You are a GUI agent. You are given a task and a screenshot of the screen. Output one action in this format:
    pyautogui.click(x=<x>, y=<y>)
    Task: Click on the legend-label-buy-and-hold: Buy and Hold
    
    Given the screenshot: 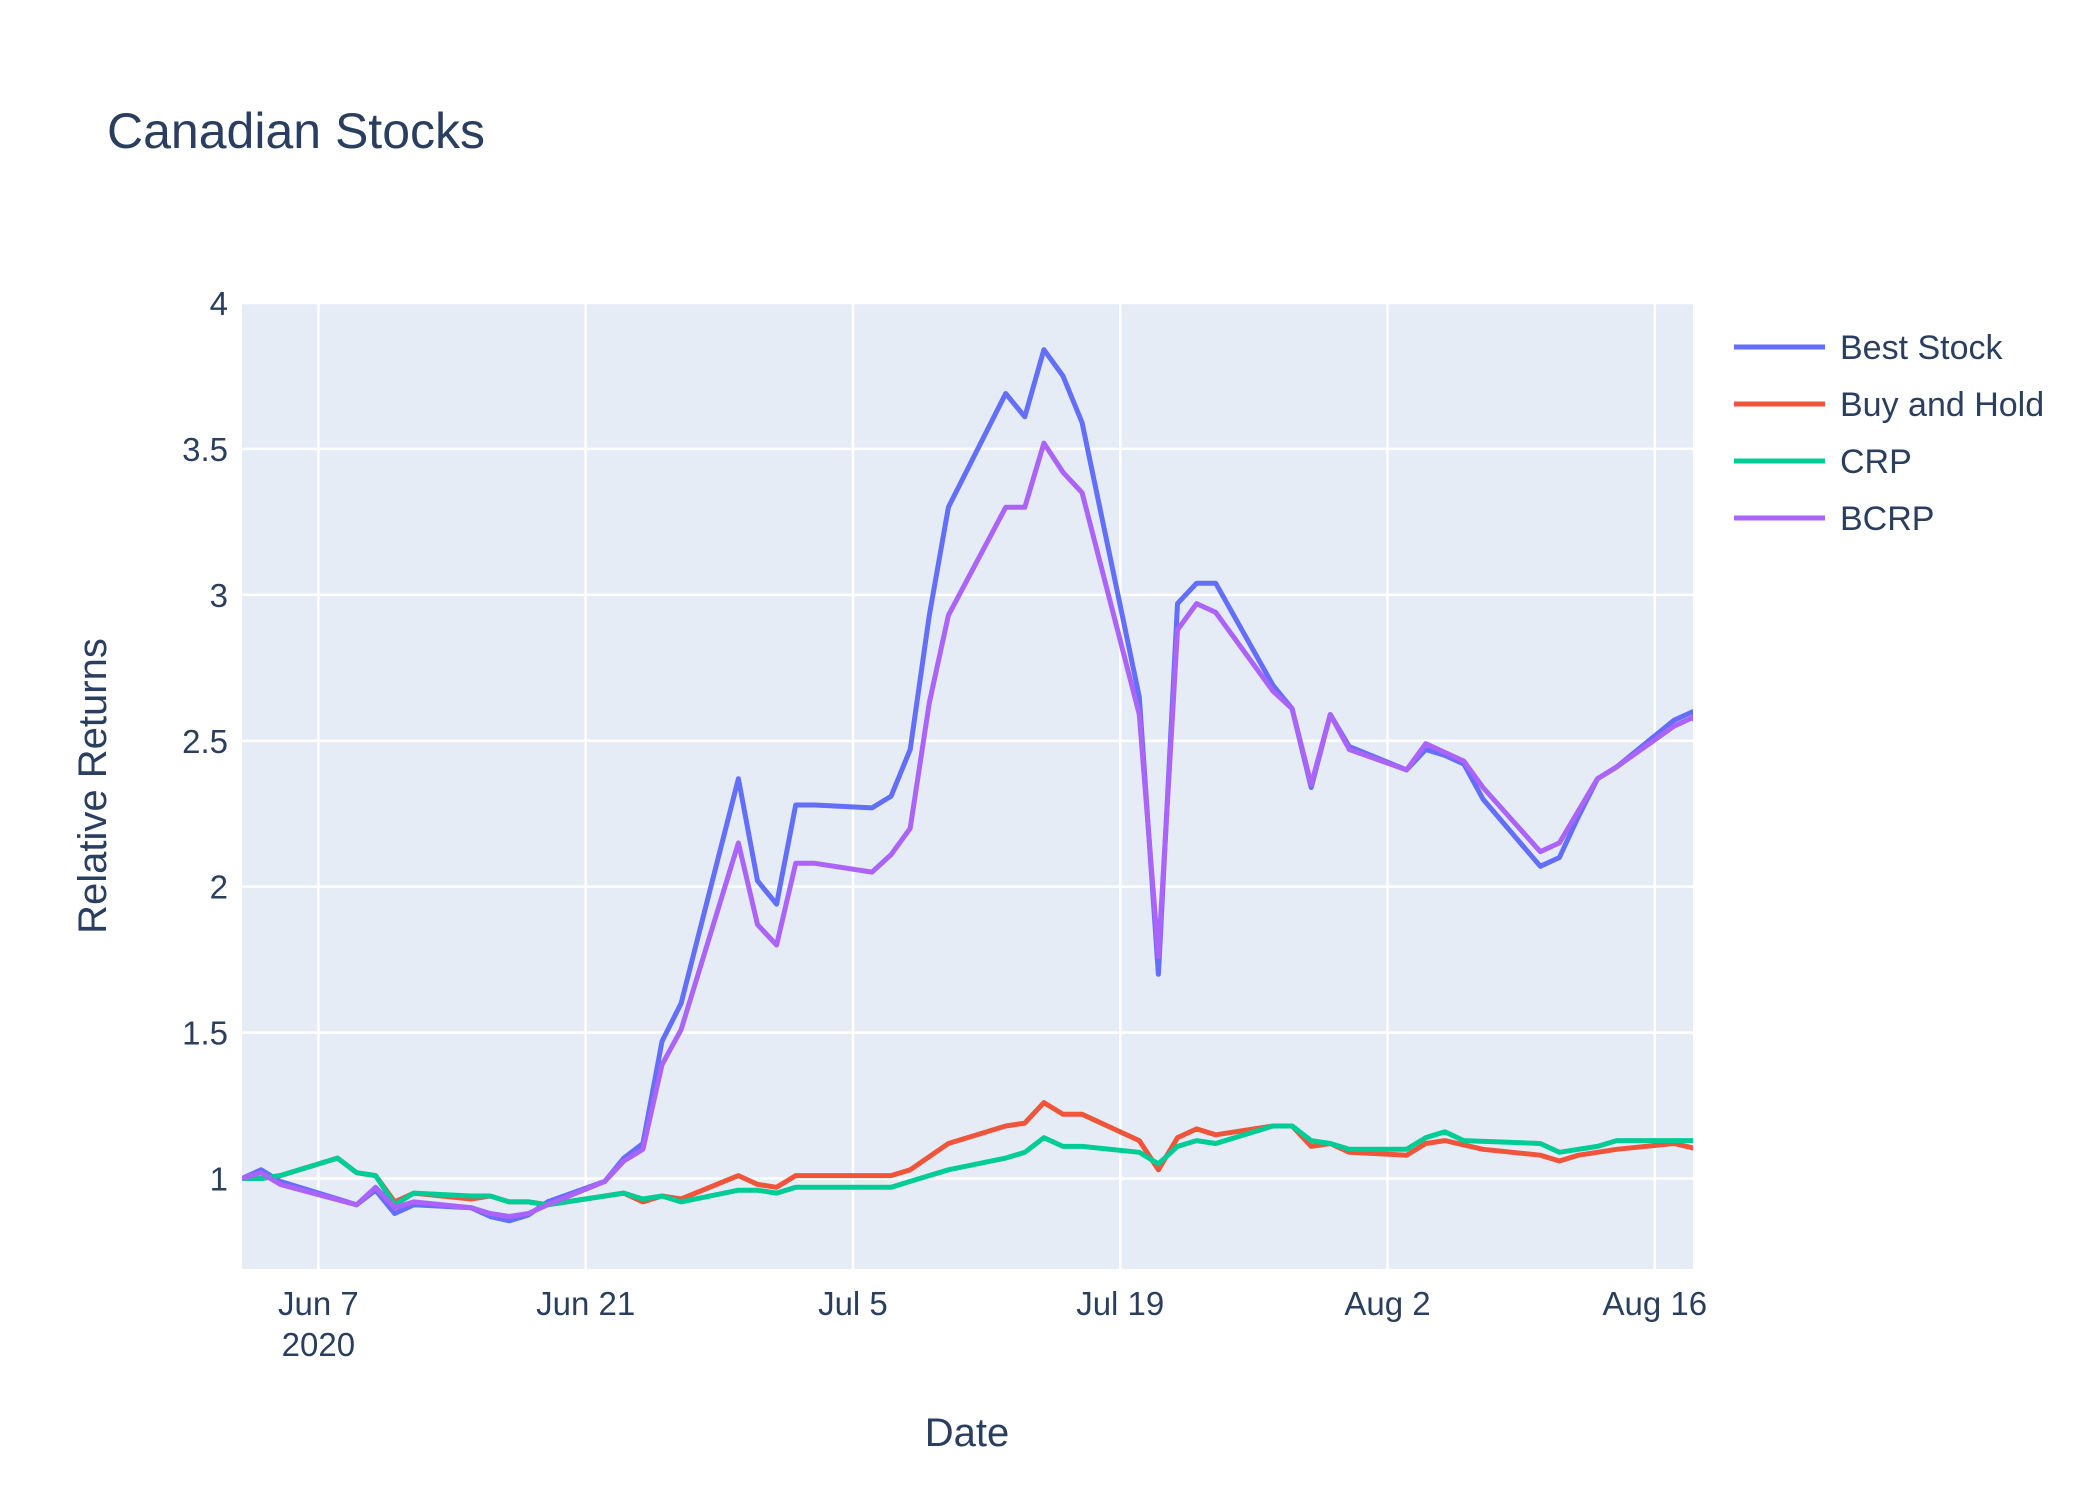 What is the action you would take?
    pyautogui.click(x=1942, y=405)
    